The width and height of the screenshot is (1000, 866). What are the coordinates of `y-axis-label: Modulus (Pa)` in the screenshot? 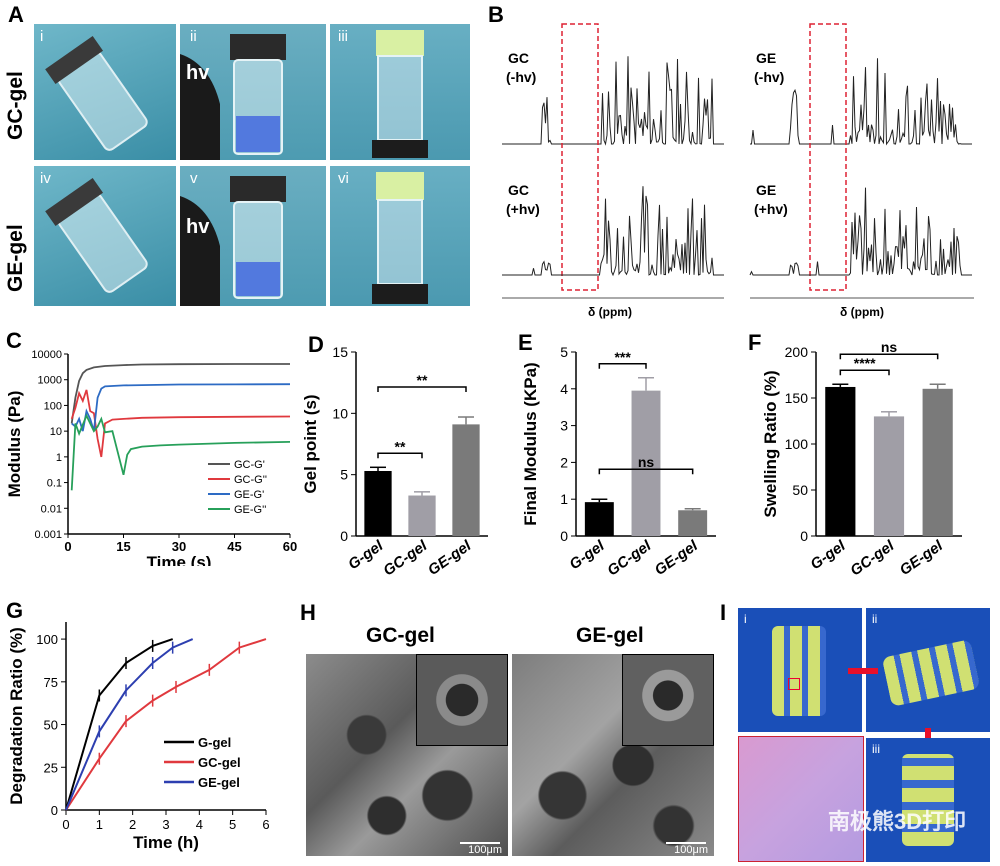 It's located at (14, 444).